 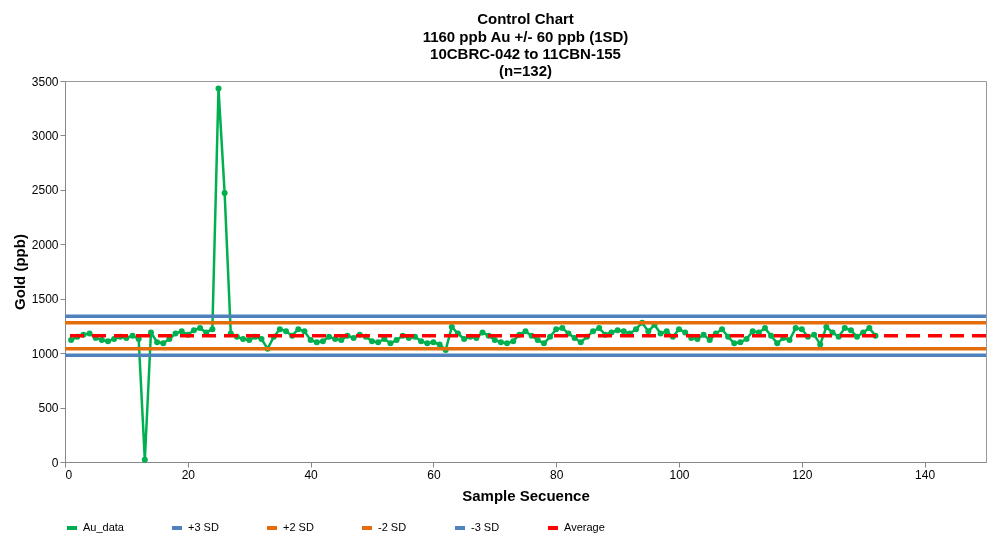 I want to click on chart-title: Control Chart, so click(x=525, y=18).